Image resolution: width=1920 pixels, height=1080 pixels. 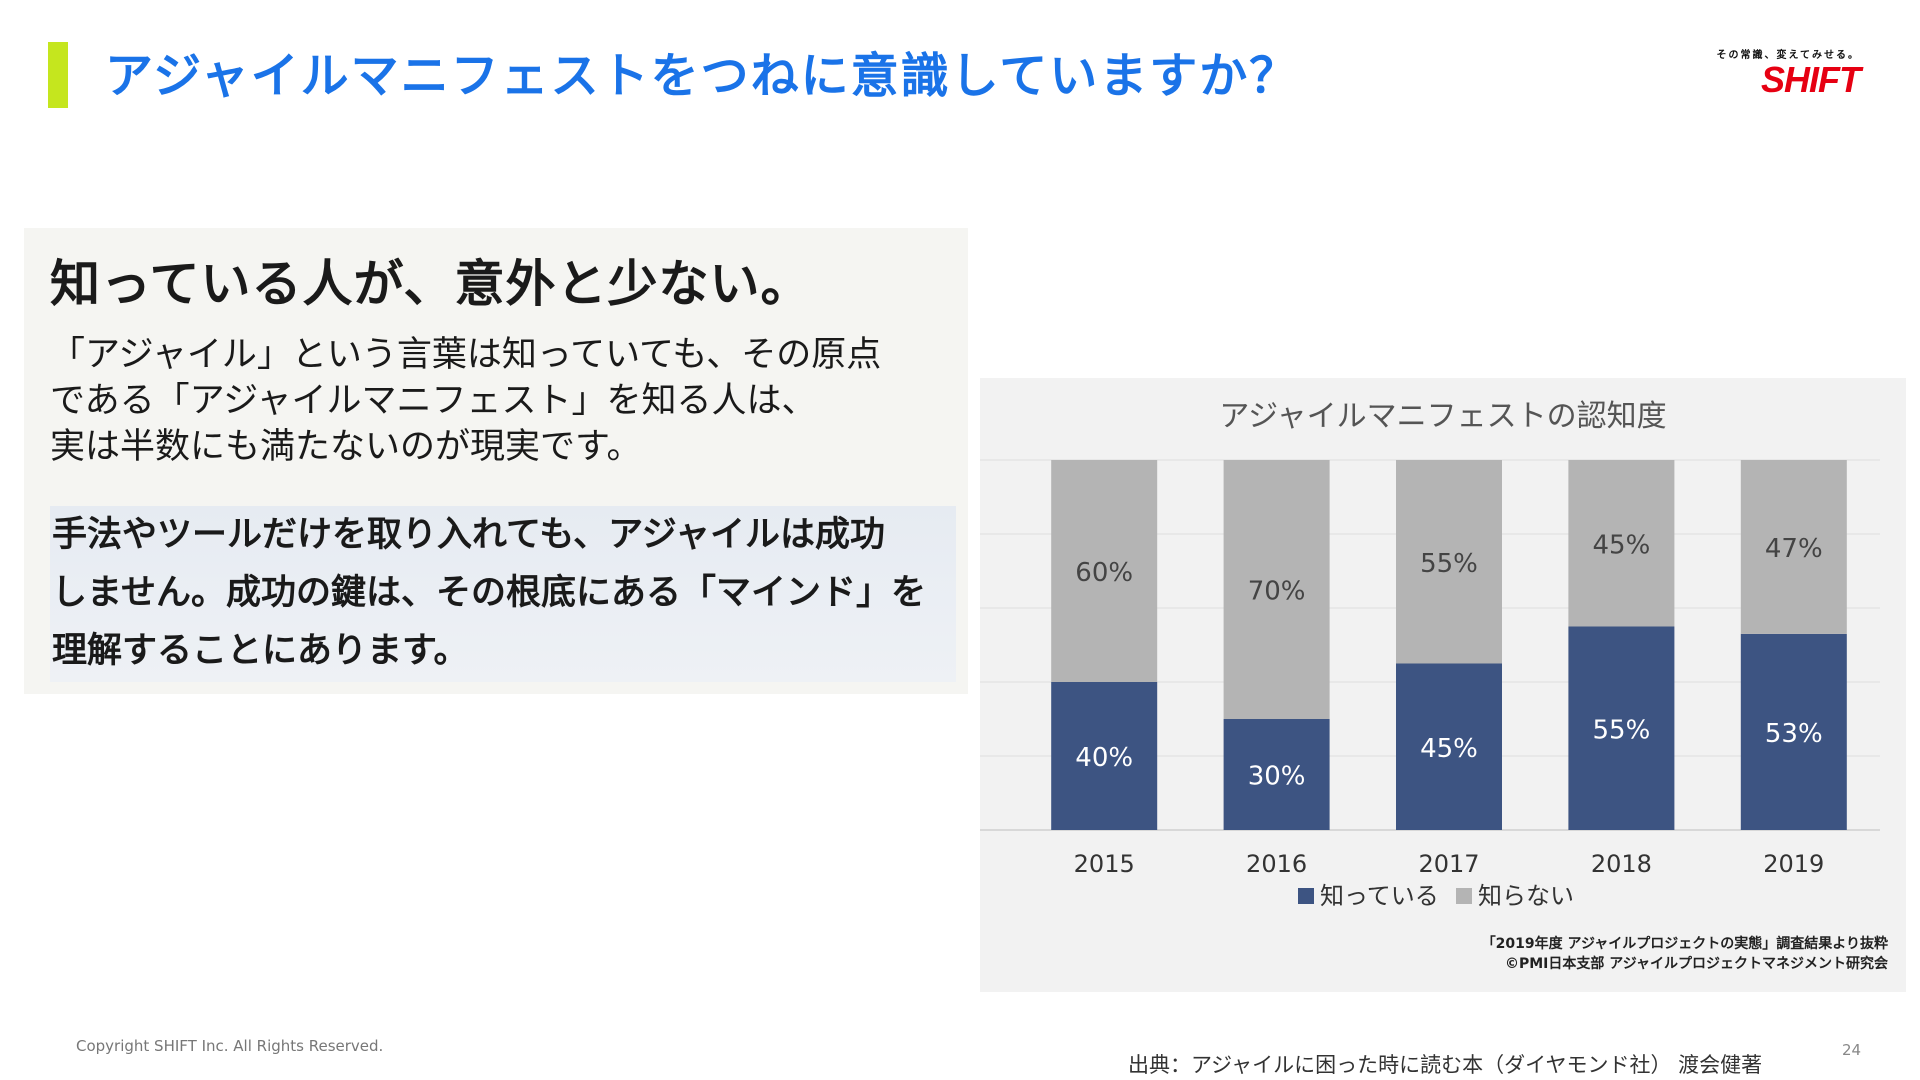 I want to click on source-line: 「2019年度 アジャイルプロジェクトの実態」調査結果より抜粋, so click(x=1684, y=944).